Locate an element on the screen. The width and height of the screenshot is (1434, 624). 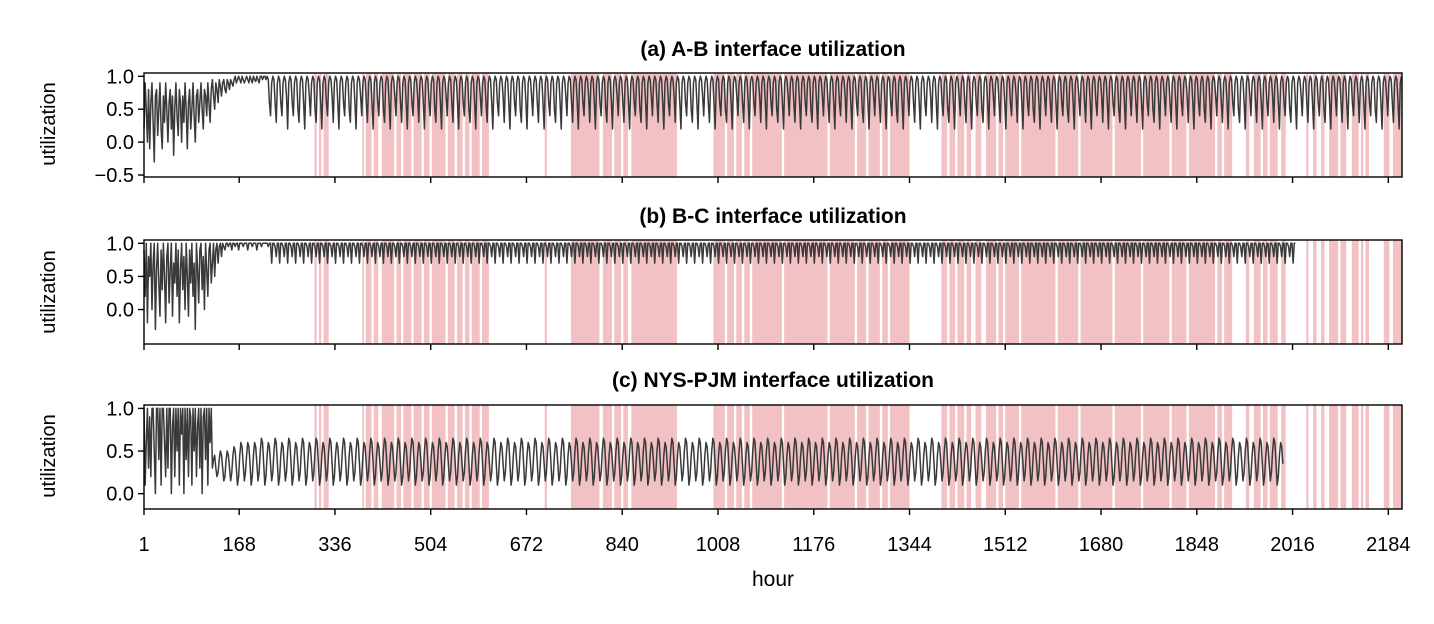
x-tick-label: 1344 is located at coordinates (909, 545).